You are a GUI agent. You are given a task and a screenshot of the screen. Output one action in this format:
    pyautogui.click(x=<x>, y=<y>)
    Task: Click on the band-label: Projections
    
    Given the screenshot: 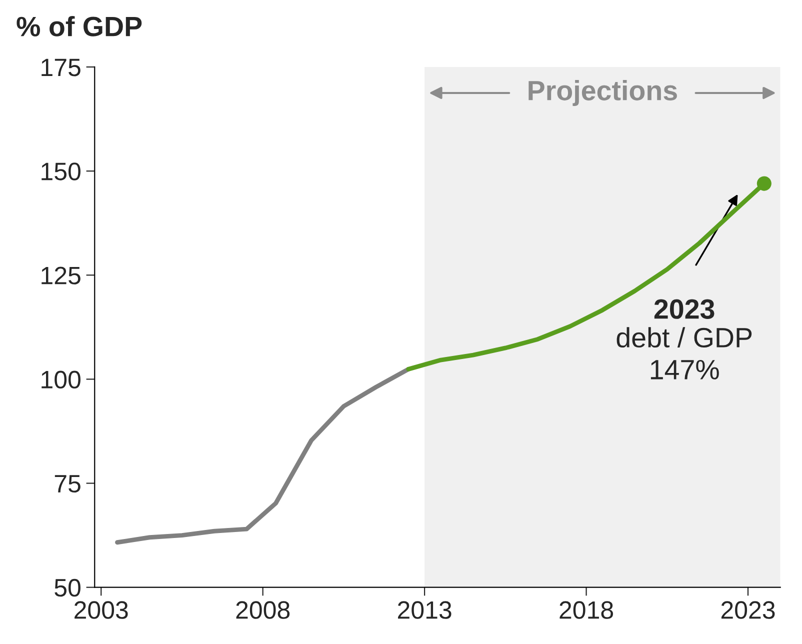 What is the action you would take?
    pyautogui.click(x=602, y=93)
    